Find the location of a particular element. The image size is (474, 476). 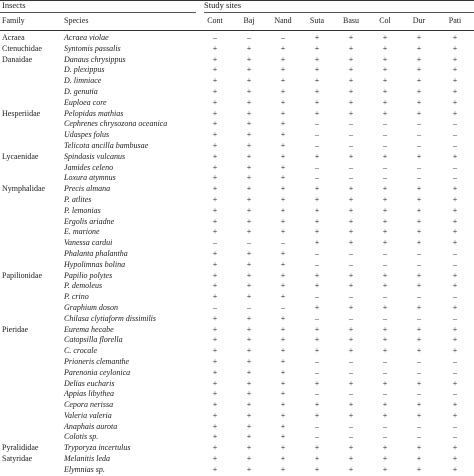

site-header-basu: Basu is located at coordinates (351, 20).